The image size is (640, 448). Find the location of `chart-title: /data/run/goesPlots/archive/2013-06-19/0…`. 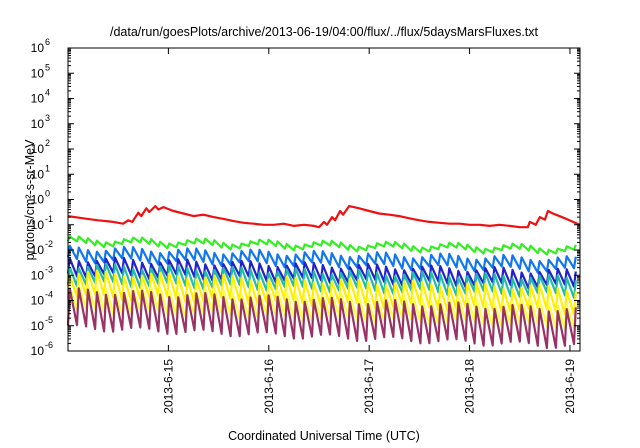

chart-title: /data/run/goesPlots/archive/2013-06-19/0… is located at coordinates (324, 32).